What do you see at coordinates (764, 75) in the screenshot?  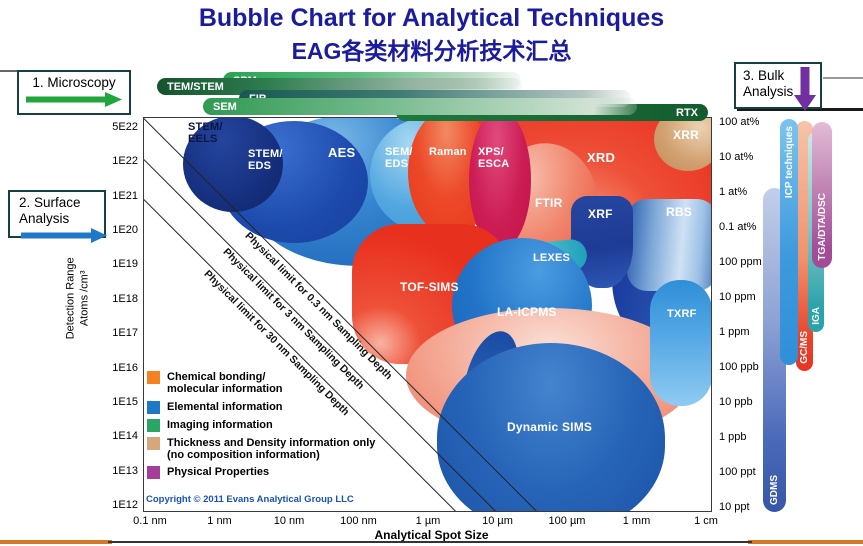 I see `bulk-label-line1: 3. Bulk` at bounding box center [764, 75].